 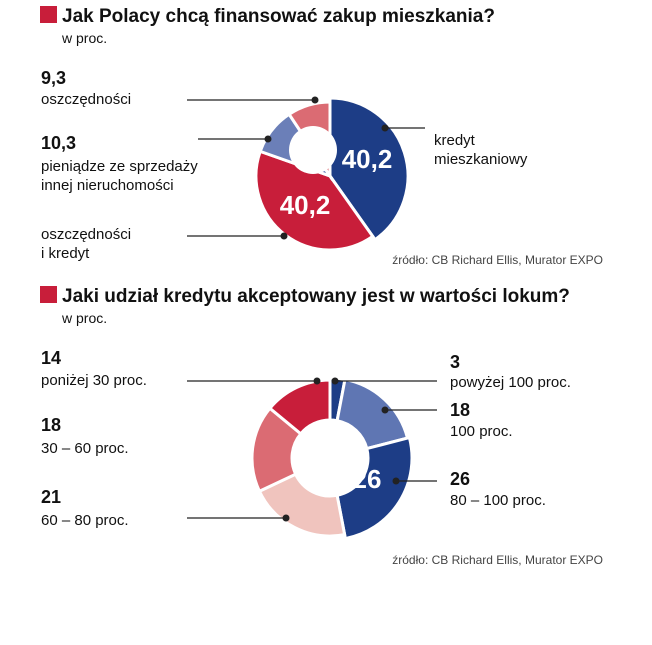 What do you see at coordinates (460, 479) in the screenshot?
I see `value-label: 26` at bounding box center [460, 479].